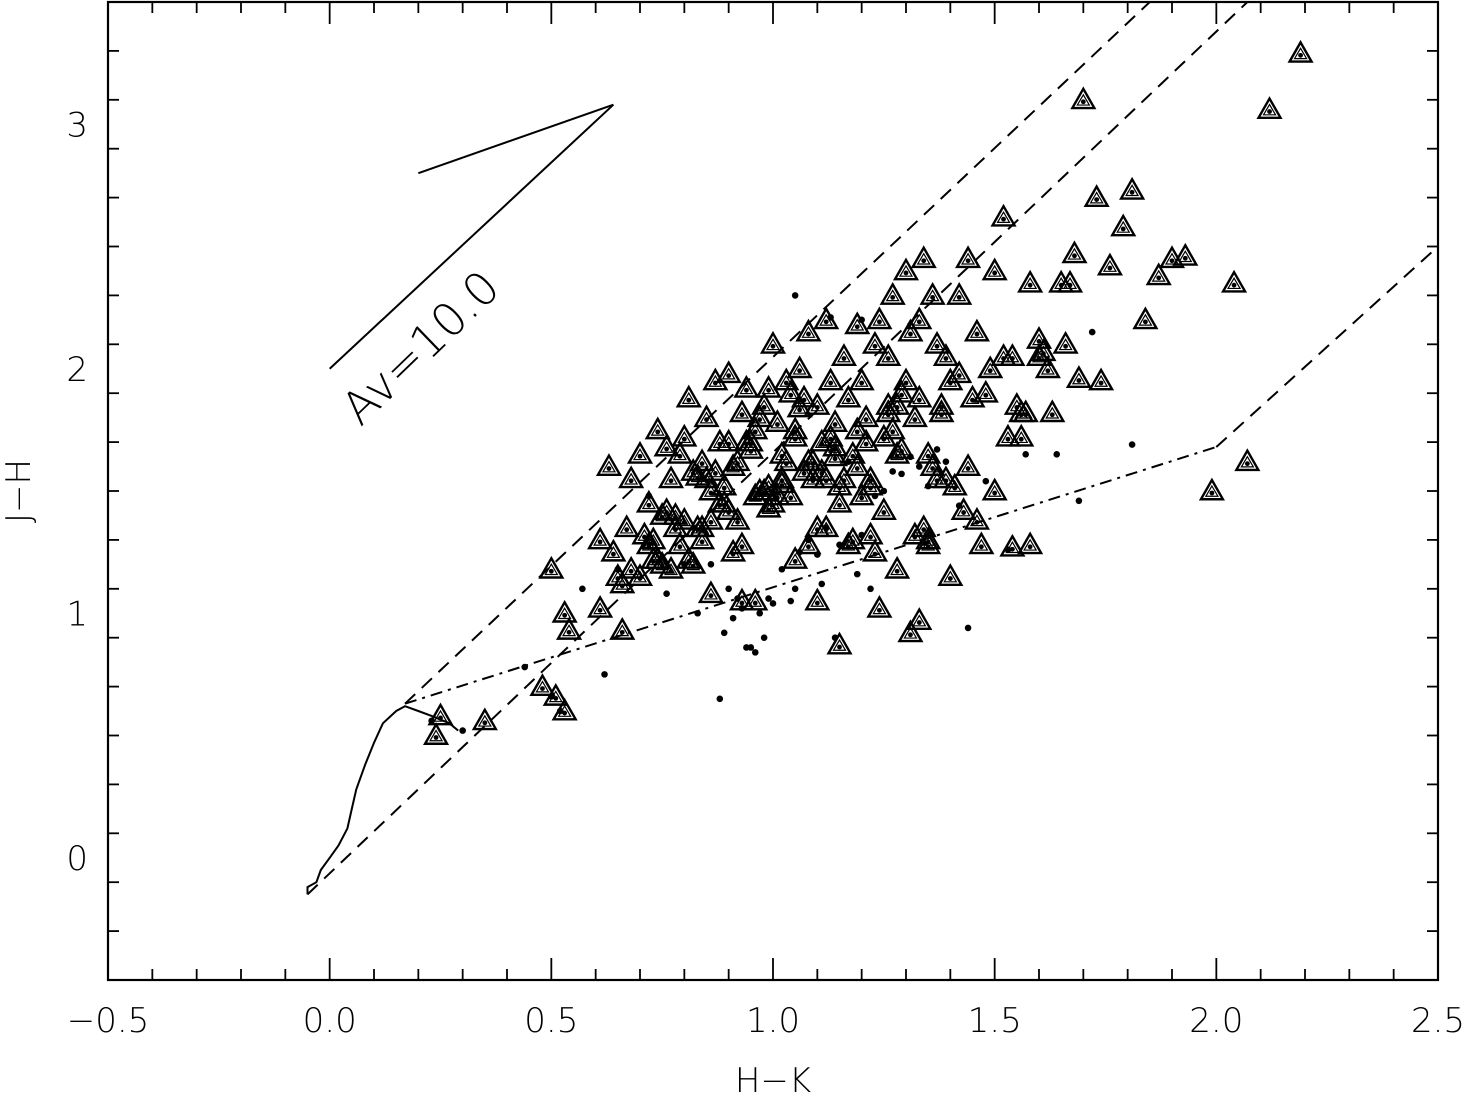  I want to click on x-tick-label: 0.5, so click(551, 1021).